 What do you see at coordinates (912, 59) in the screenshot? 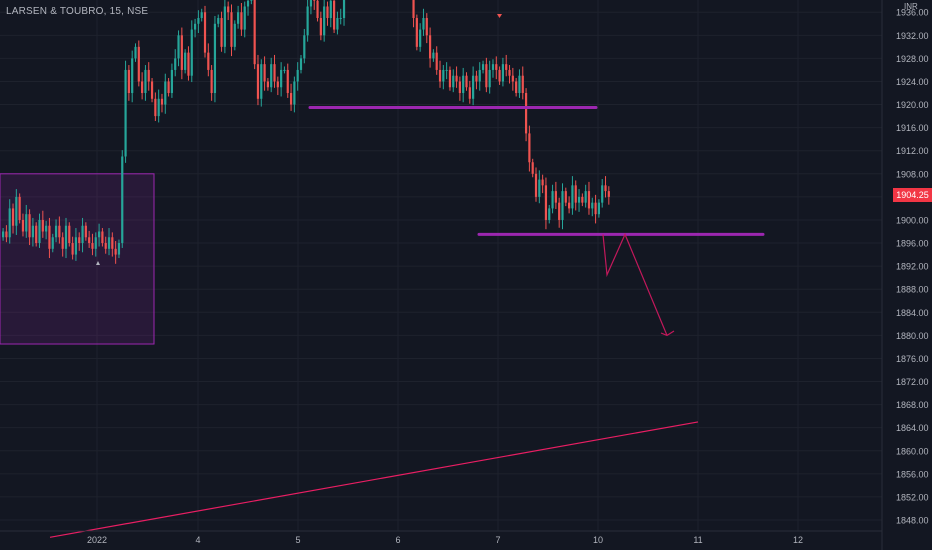
I see `price-tick-label: 1928.00` at bounding box center [912, 59].